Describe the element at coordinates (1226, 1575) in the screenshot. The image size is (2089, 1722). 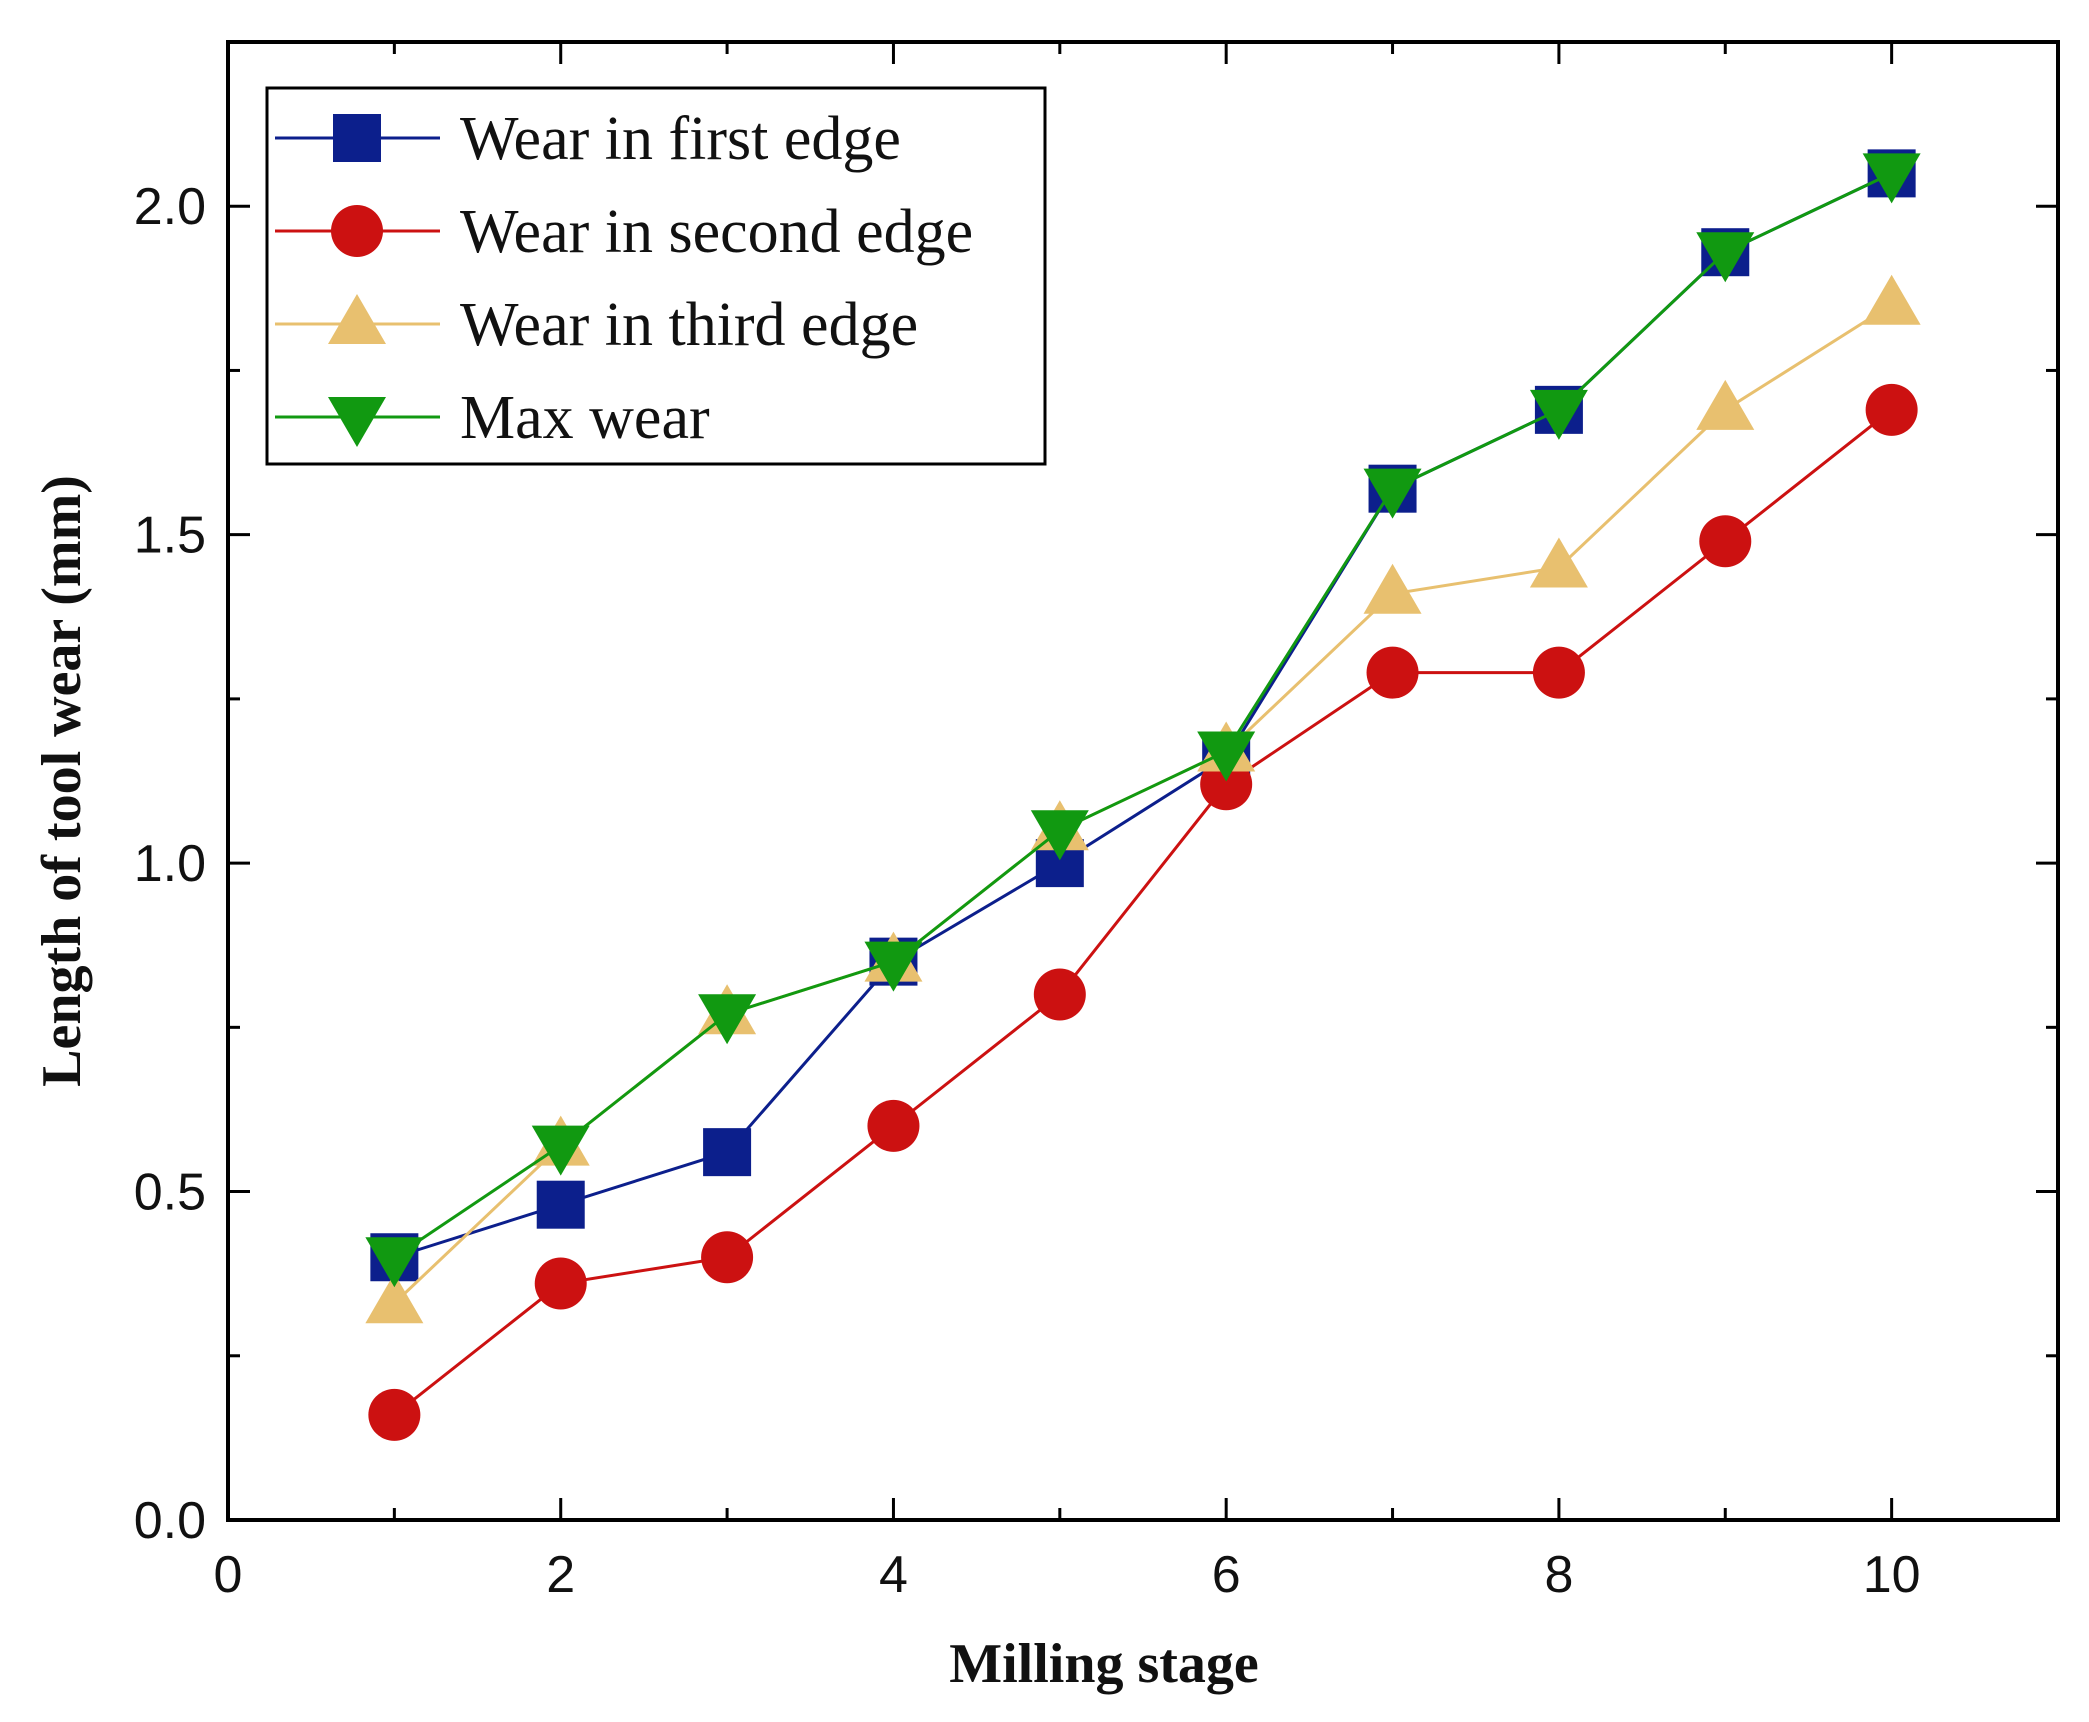
I see `x-tick-label: 6` at that location.